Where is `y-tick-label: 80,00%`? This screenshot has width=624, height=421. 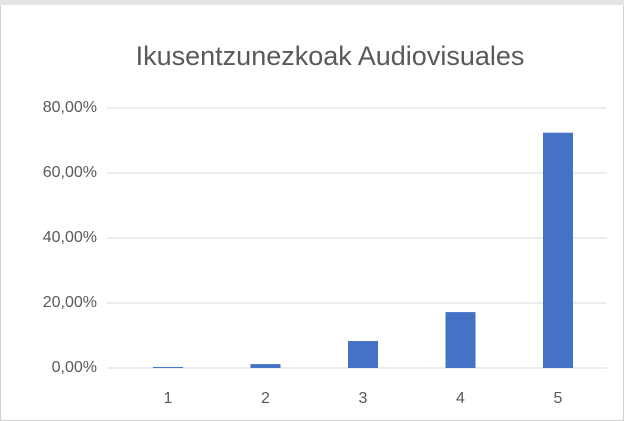
y-tick-label: 80,00% is located at coordinates (70, 107).